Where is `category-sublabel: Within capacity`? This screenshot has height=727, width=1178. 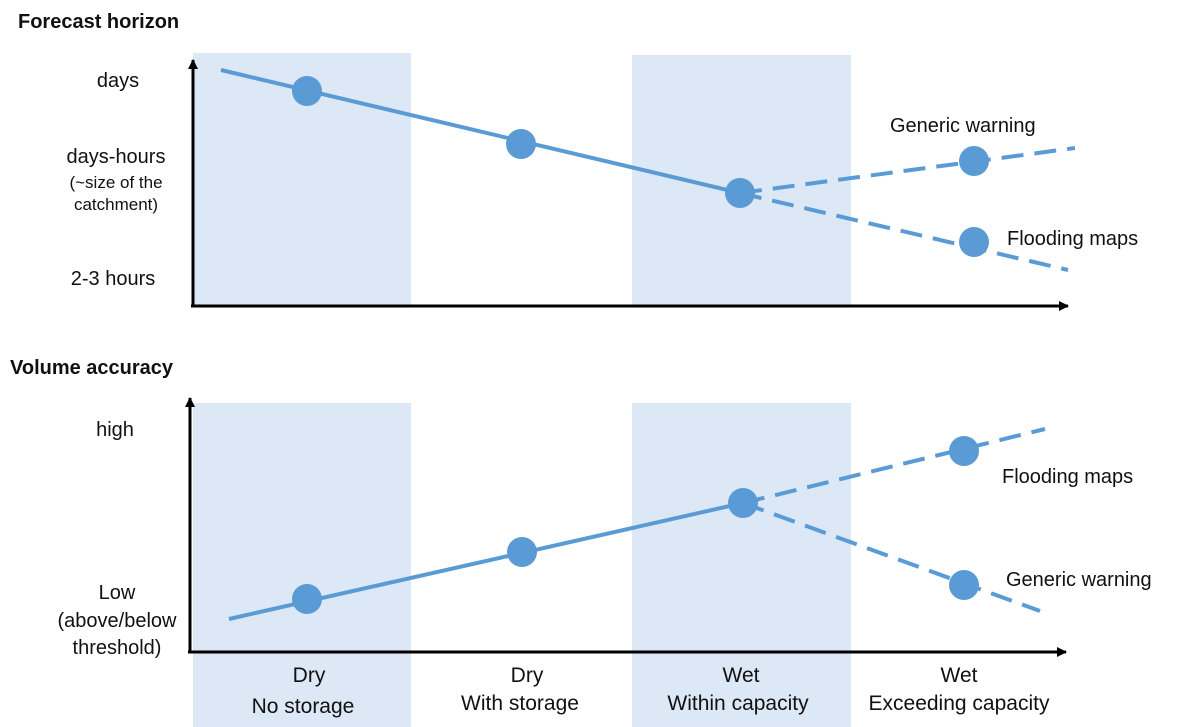
category-sublabel: Within capacity is located at coordinates (738, 703).